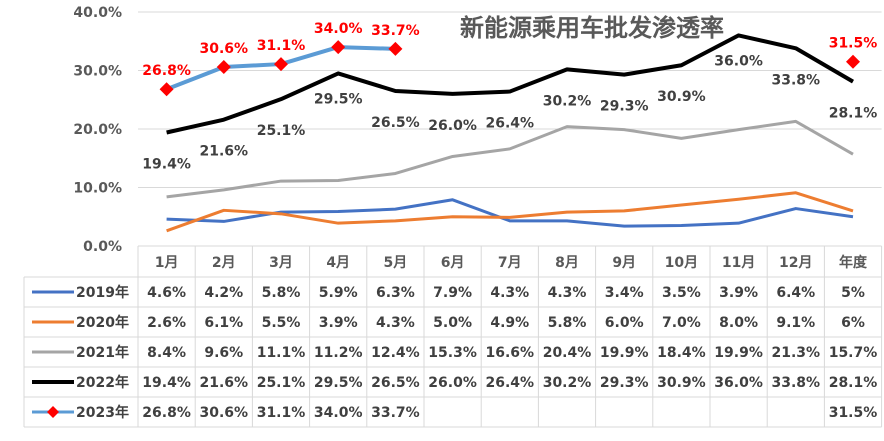 This screenshot has height=441, width=884. What do you see at coordinates (681, 353) in the screenshot?
I see `table-cell: 18.4%` at bounding box center [681, 353].